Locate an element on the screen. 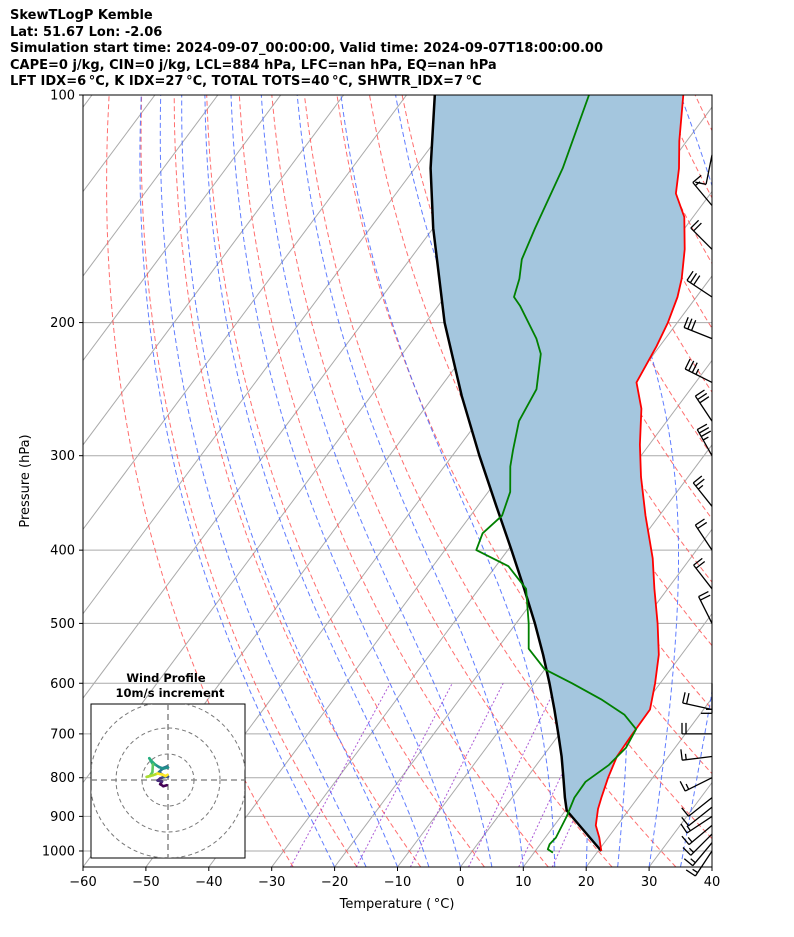 The height and width of the screenshot is (937, 794). x-tick-label: 30 is located at coordinates (649, 882).